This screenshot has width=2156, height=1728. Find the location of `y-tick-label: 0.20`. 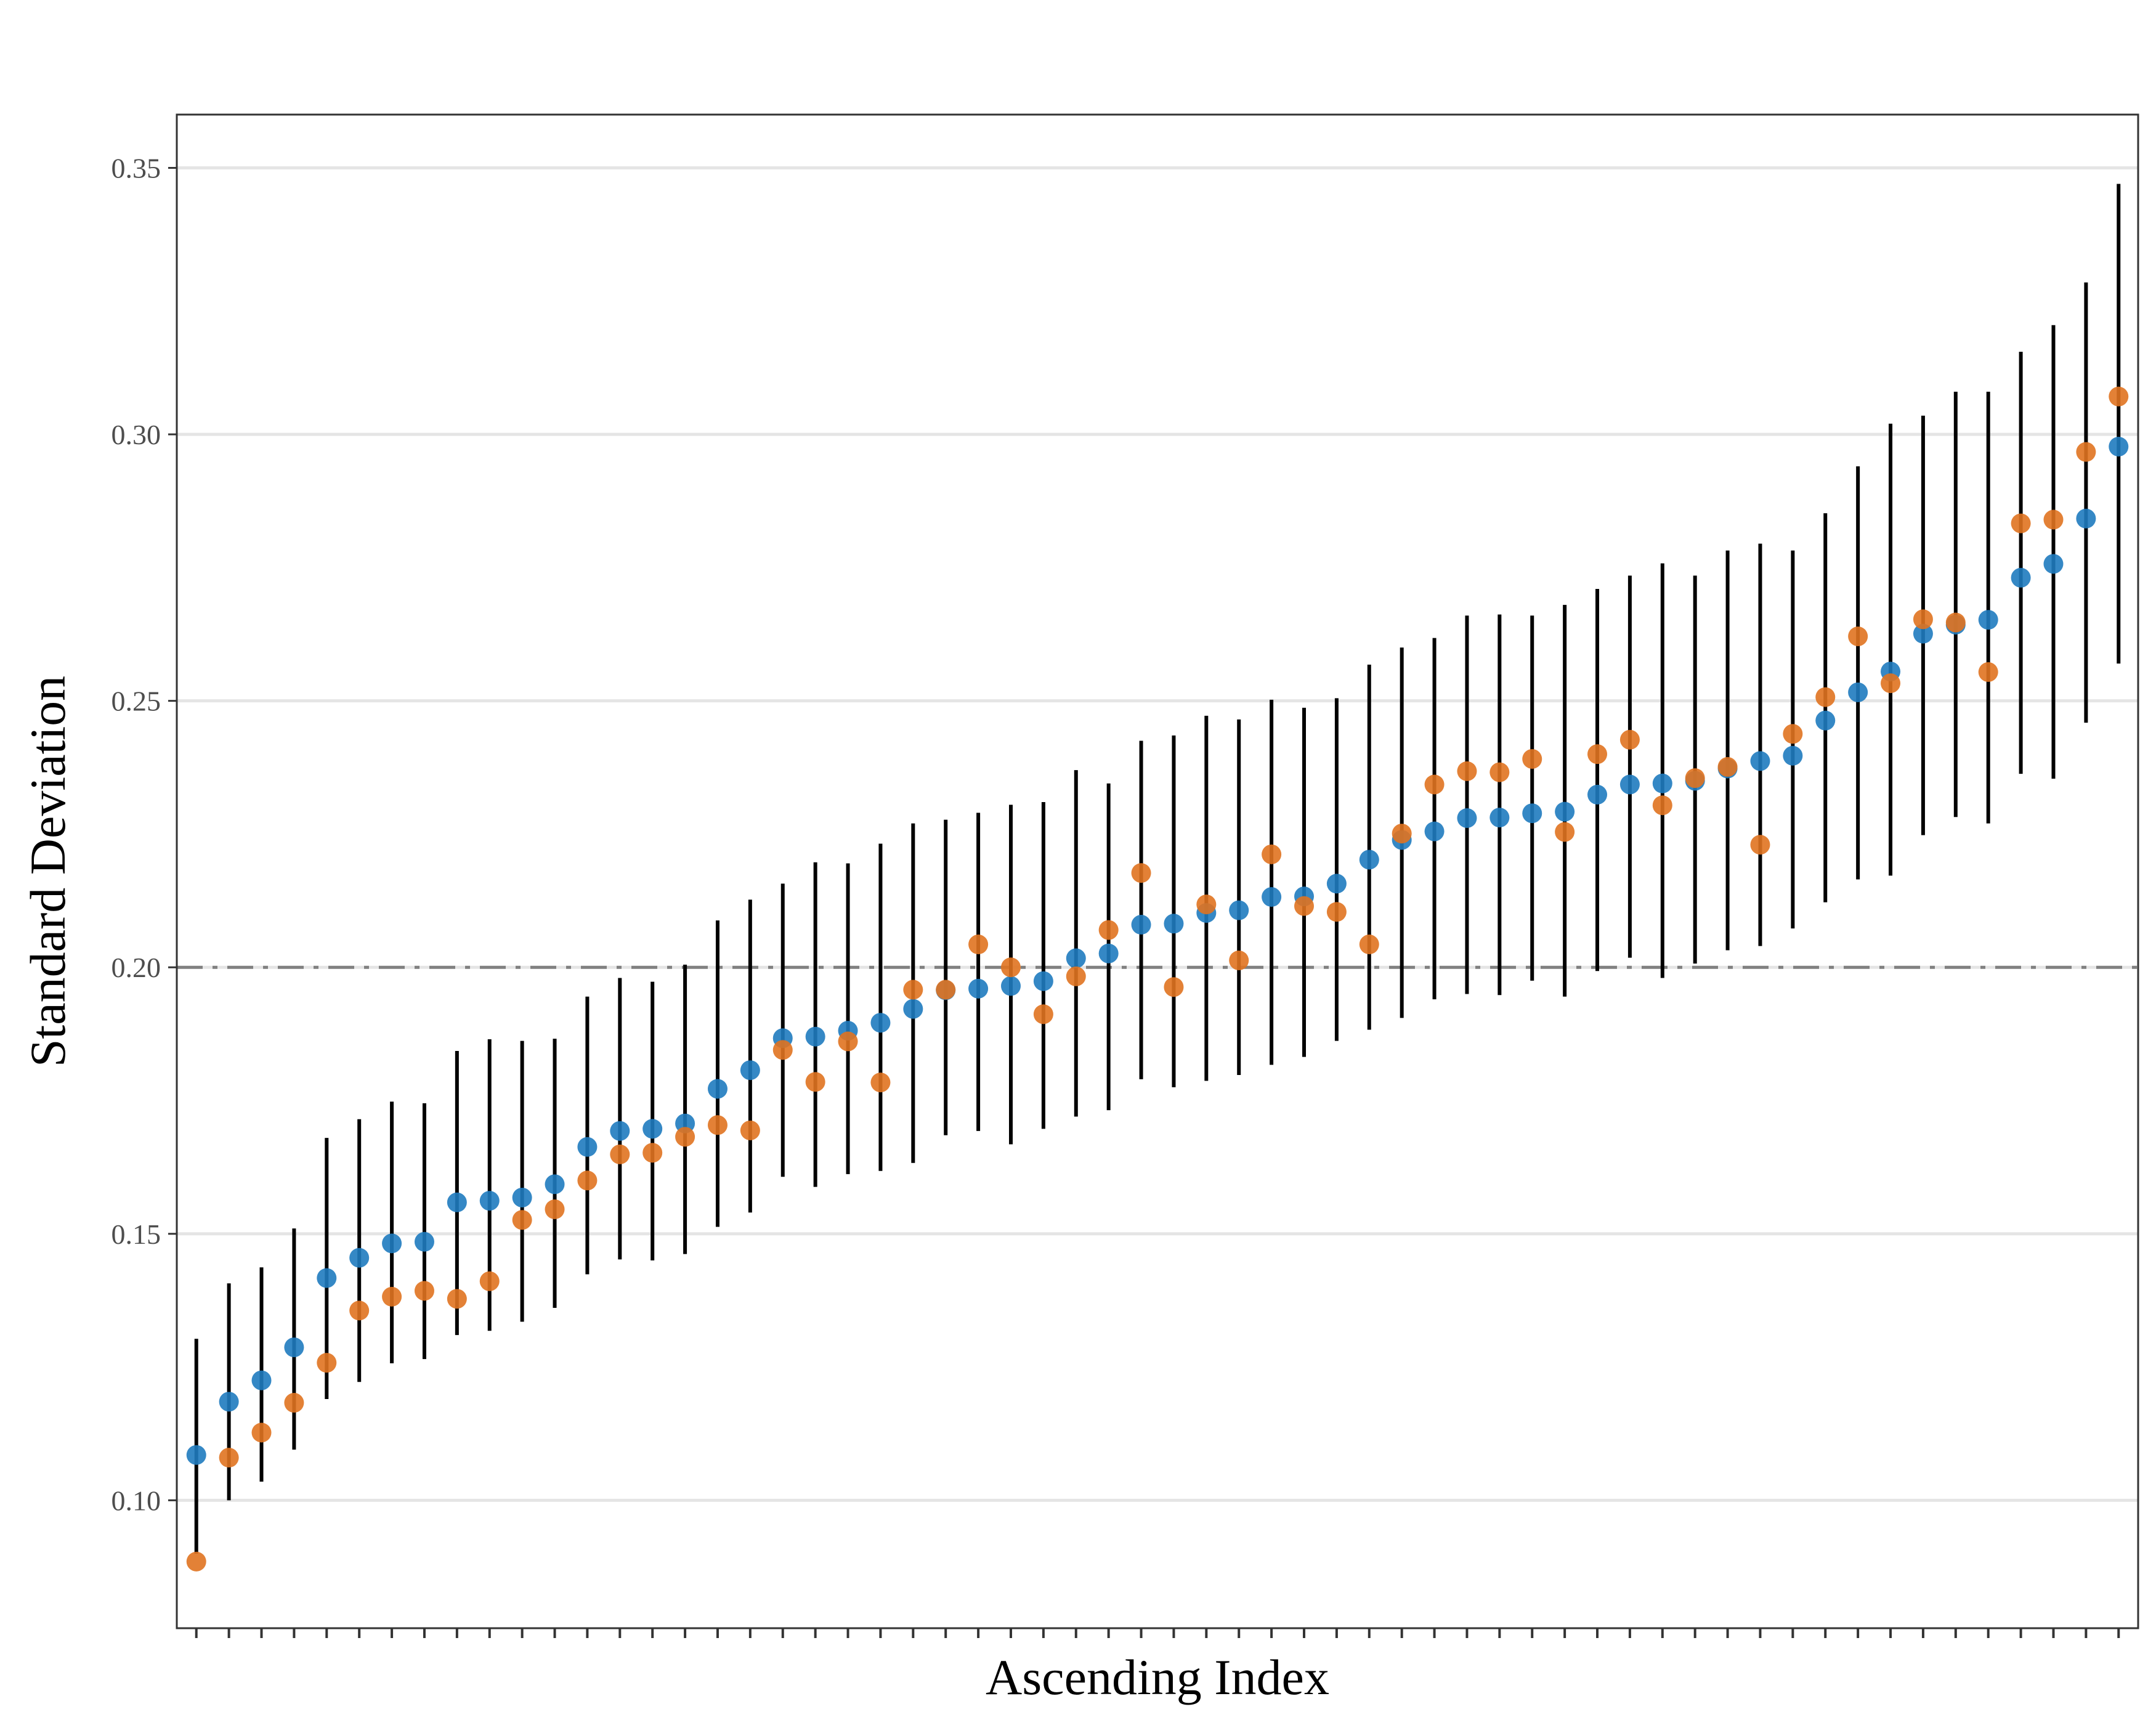

y-tick-label: 0.20 is located at coordinates (136, 968).